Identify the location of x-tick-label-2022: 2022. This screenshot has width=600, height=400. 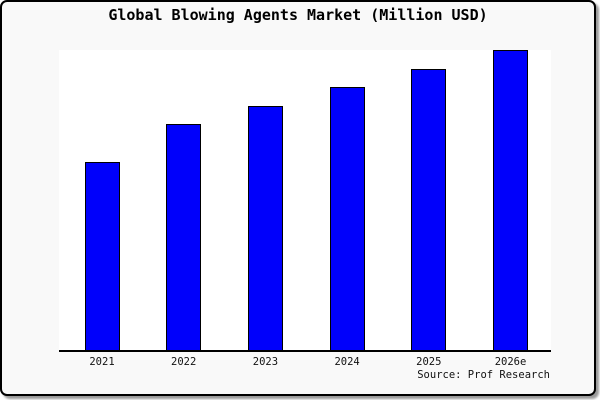
(184, 362).